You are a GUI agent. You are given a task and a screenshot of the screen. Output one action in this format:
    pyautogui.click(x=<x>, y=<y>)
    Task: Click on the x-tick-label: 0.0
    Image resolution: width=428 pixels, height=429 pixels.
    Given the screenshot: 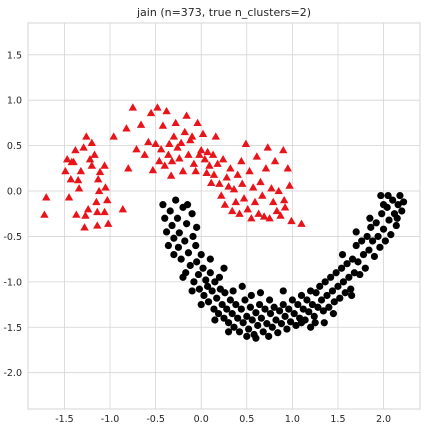 What is the action you would take?
    pyautogui.click(x=201, y=419)
    